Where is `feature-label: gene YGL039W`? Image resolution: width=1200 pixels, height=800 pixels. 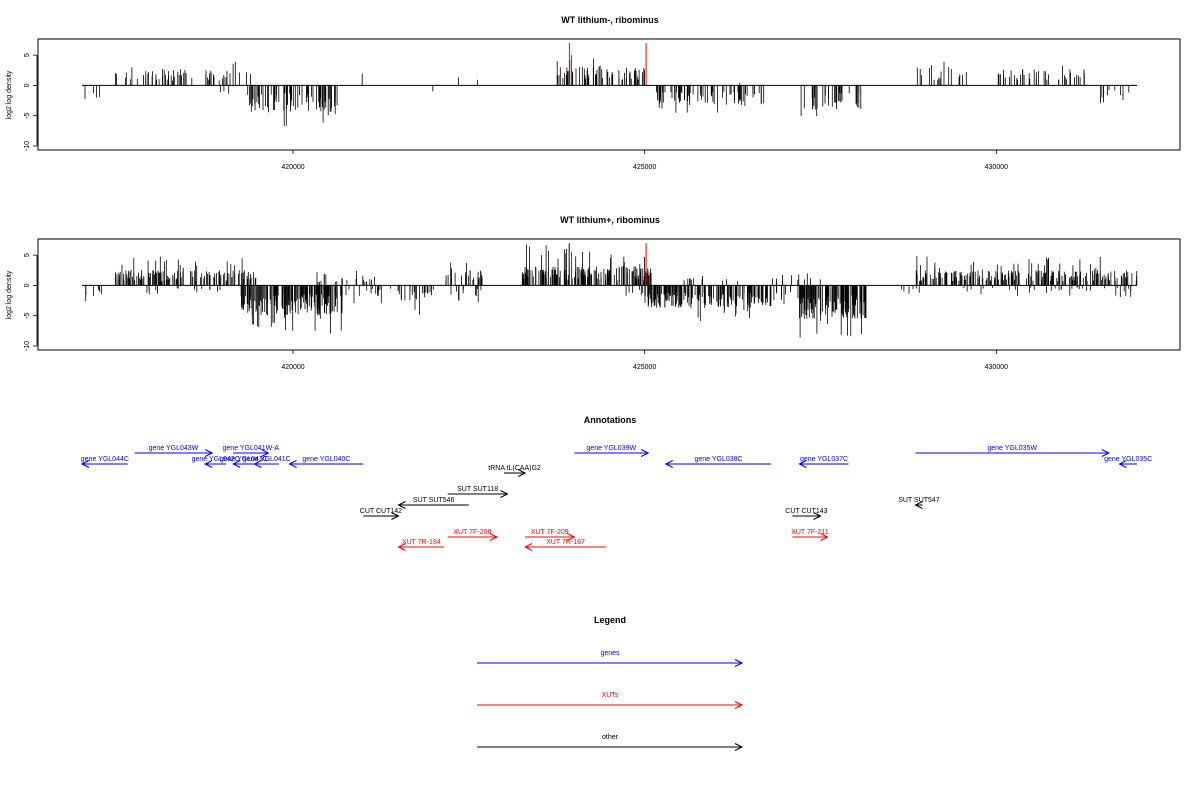
feature-label: gene YGL039W is located at coordinates (611, 448).